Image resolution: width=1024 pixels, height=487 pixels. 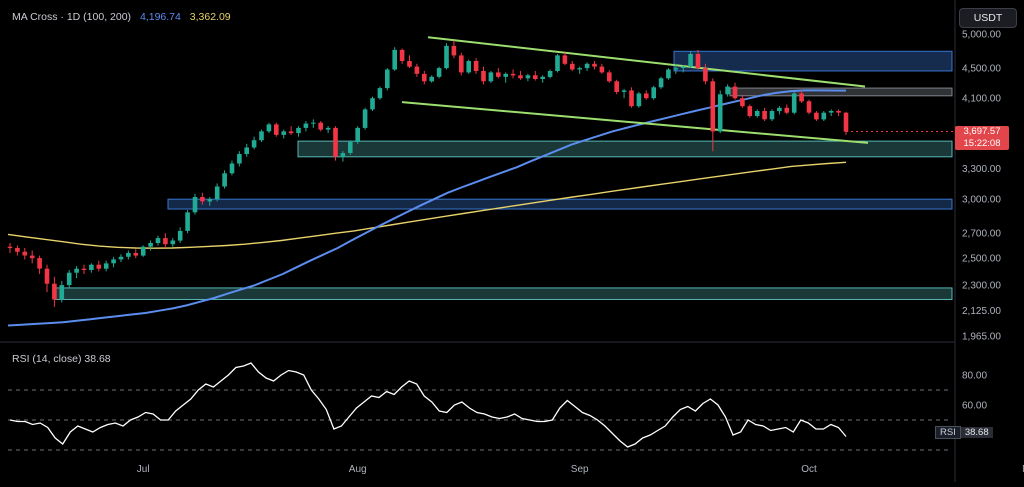 I want to click on rsi-badge: RSI 38.68, so click(x=964, y=433).